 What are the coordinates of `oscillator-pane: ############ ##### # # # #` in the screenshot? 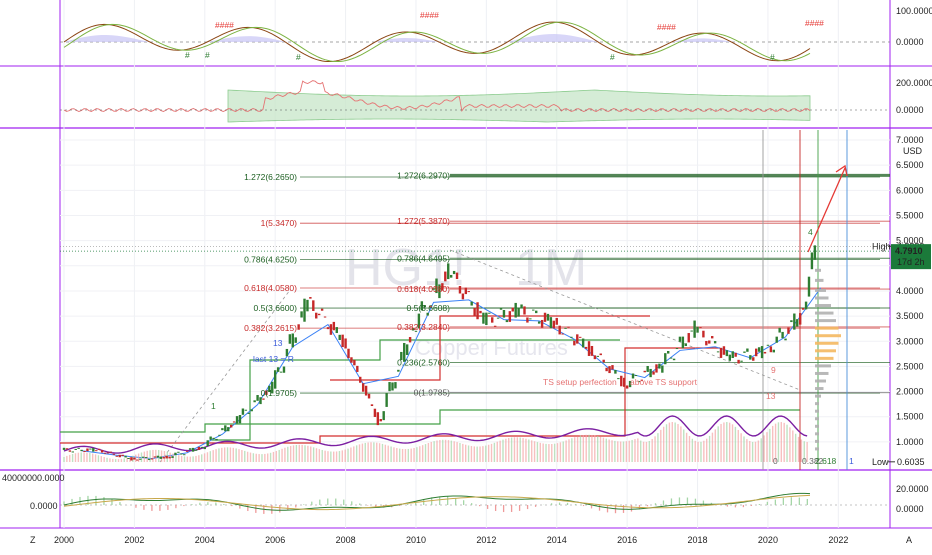 It's located at (475, 36).